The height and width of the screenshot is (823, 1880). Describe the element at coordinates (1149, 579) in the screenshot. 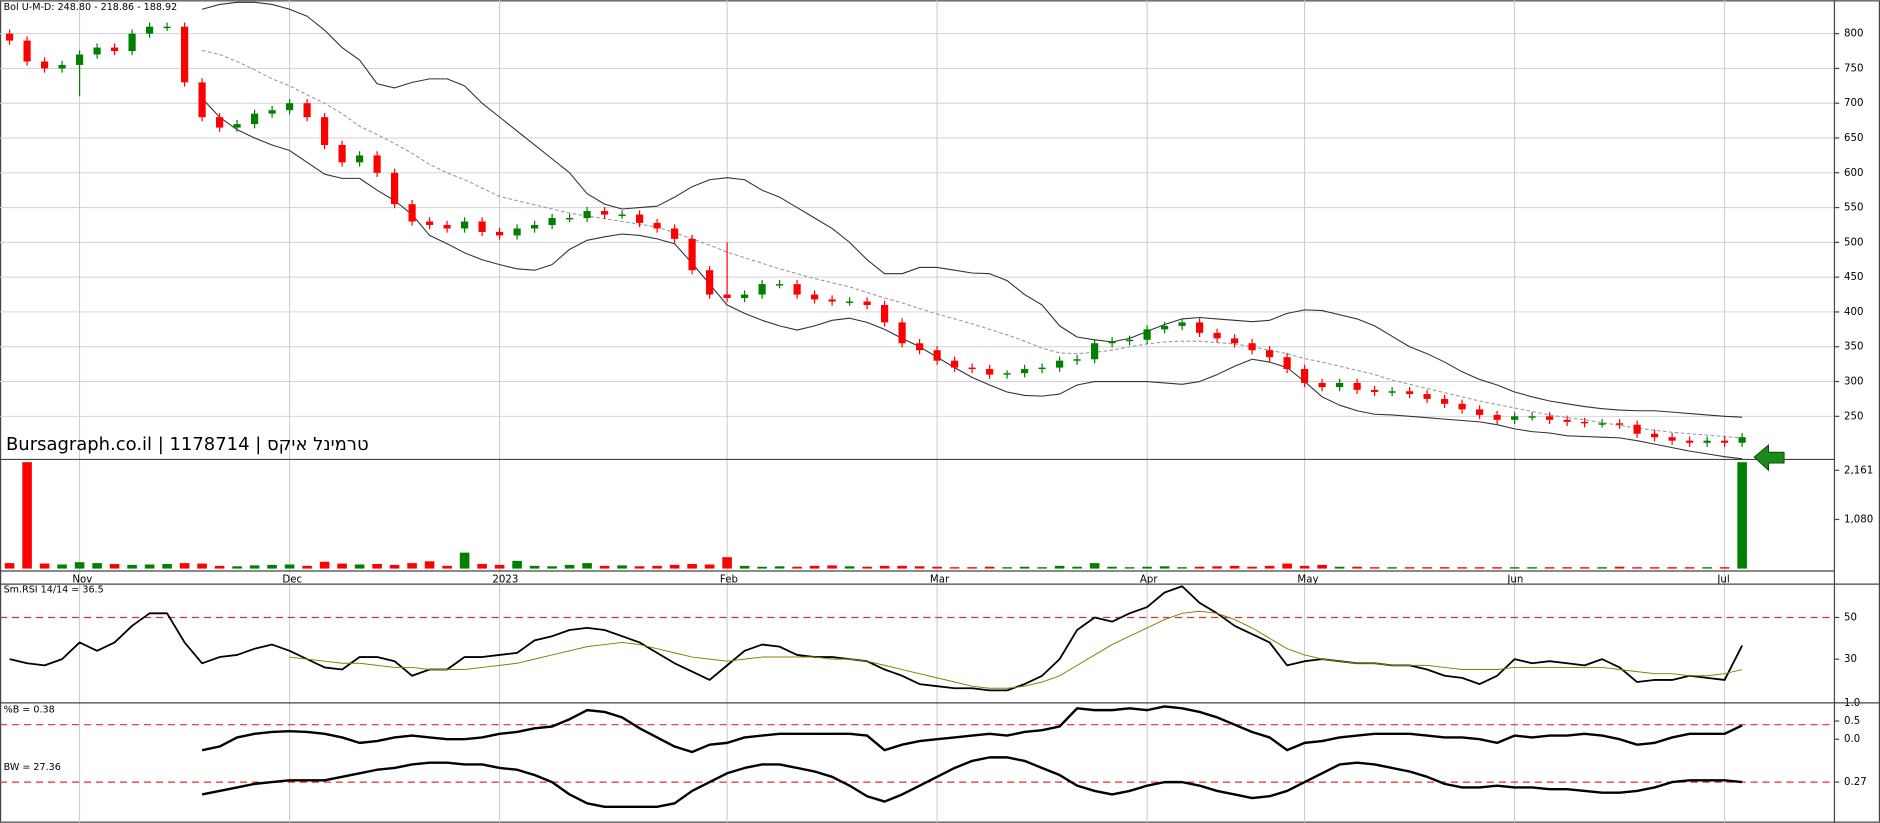

I see `x-tick-label: Apr` at that location.